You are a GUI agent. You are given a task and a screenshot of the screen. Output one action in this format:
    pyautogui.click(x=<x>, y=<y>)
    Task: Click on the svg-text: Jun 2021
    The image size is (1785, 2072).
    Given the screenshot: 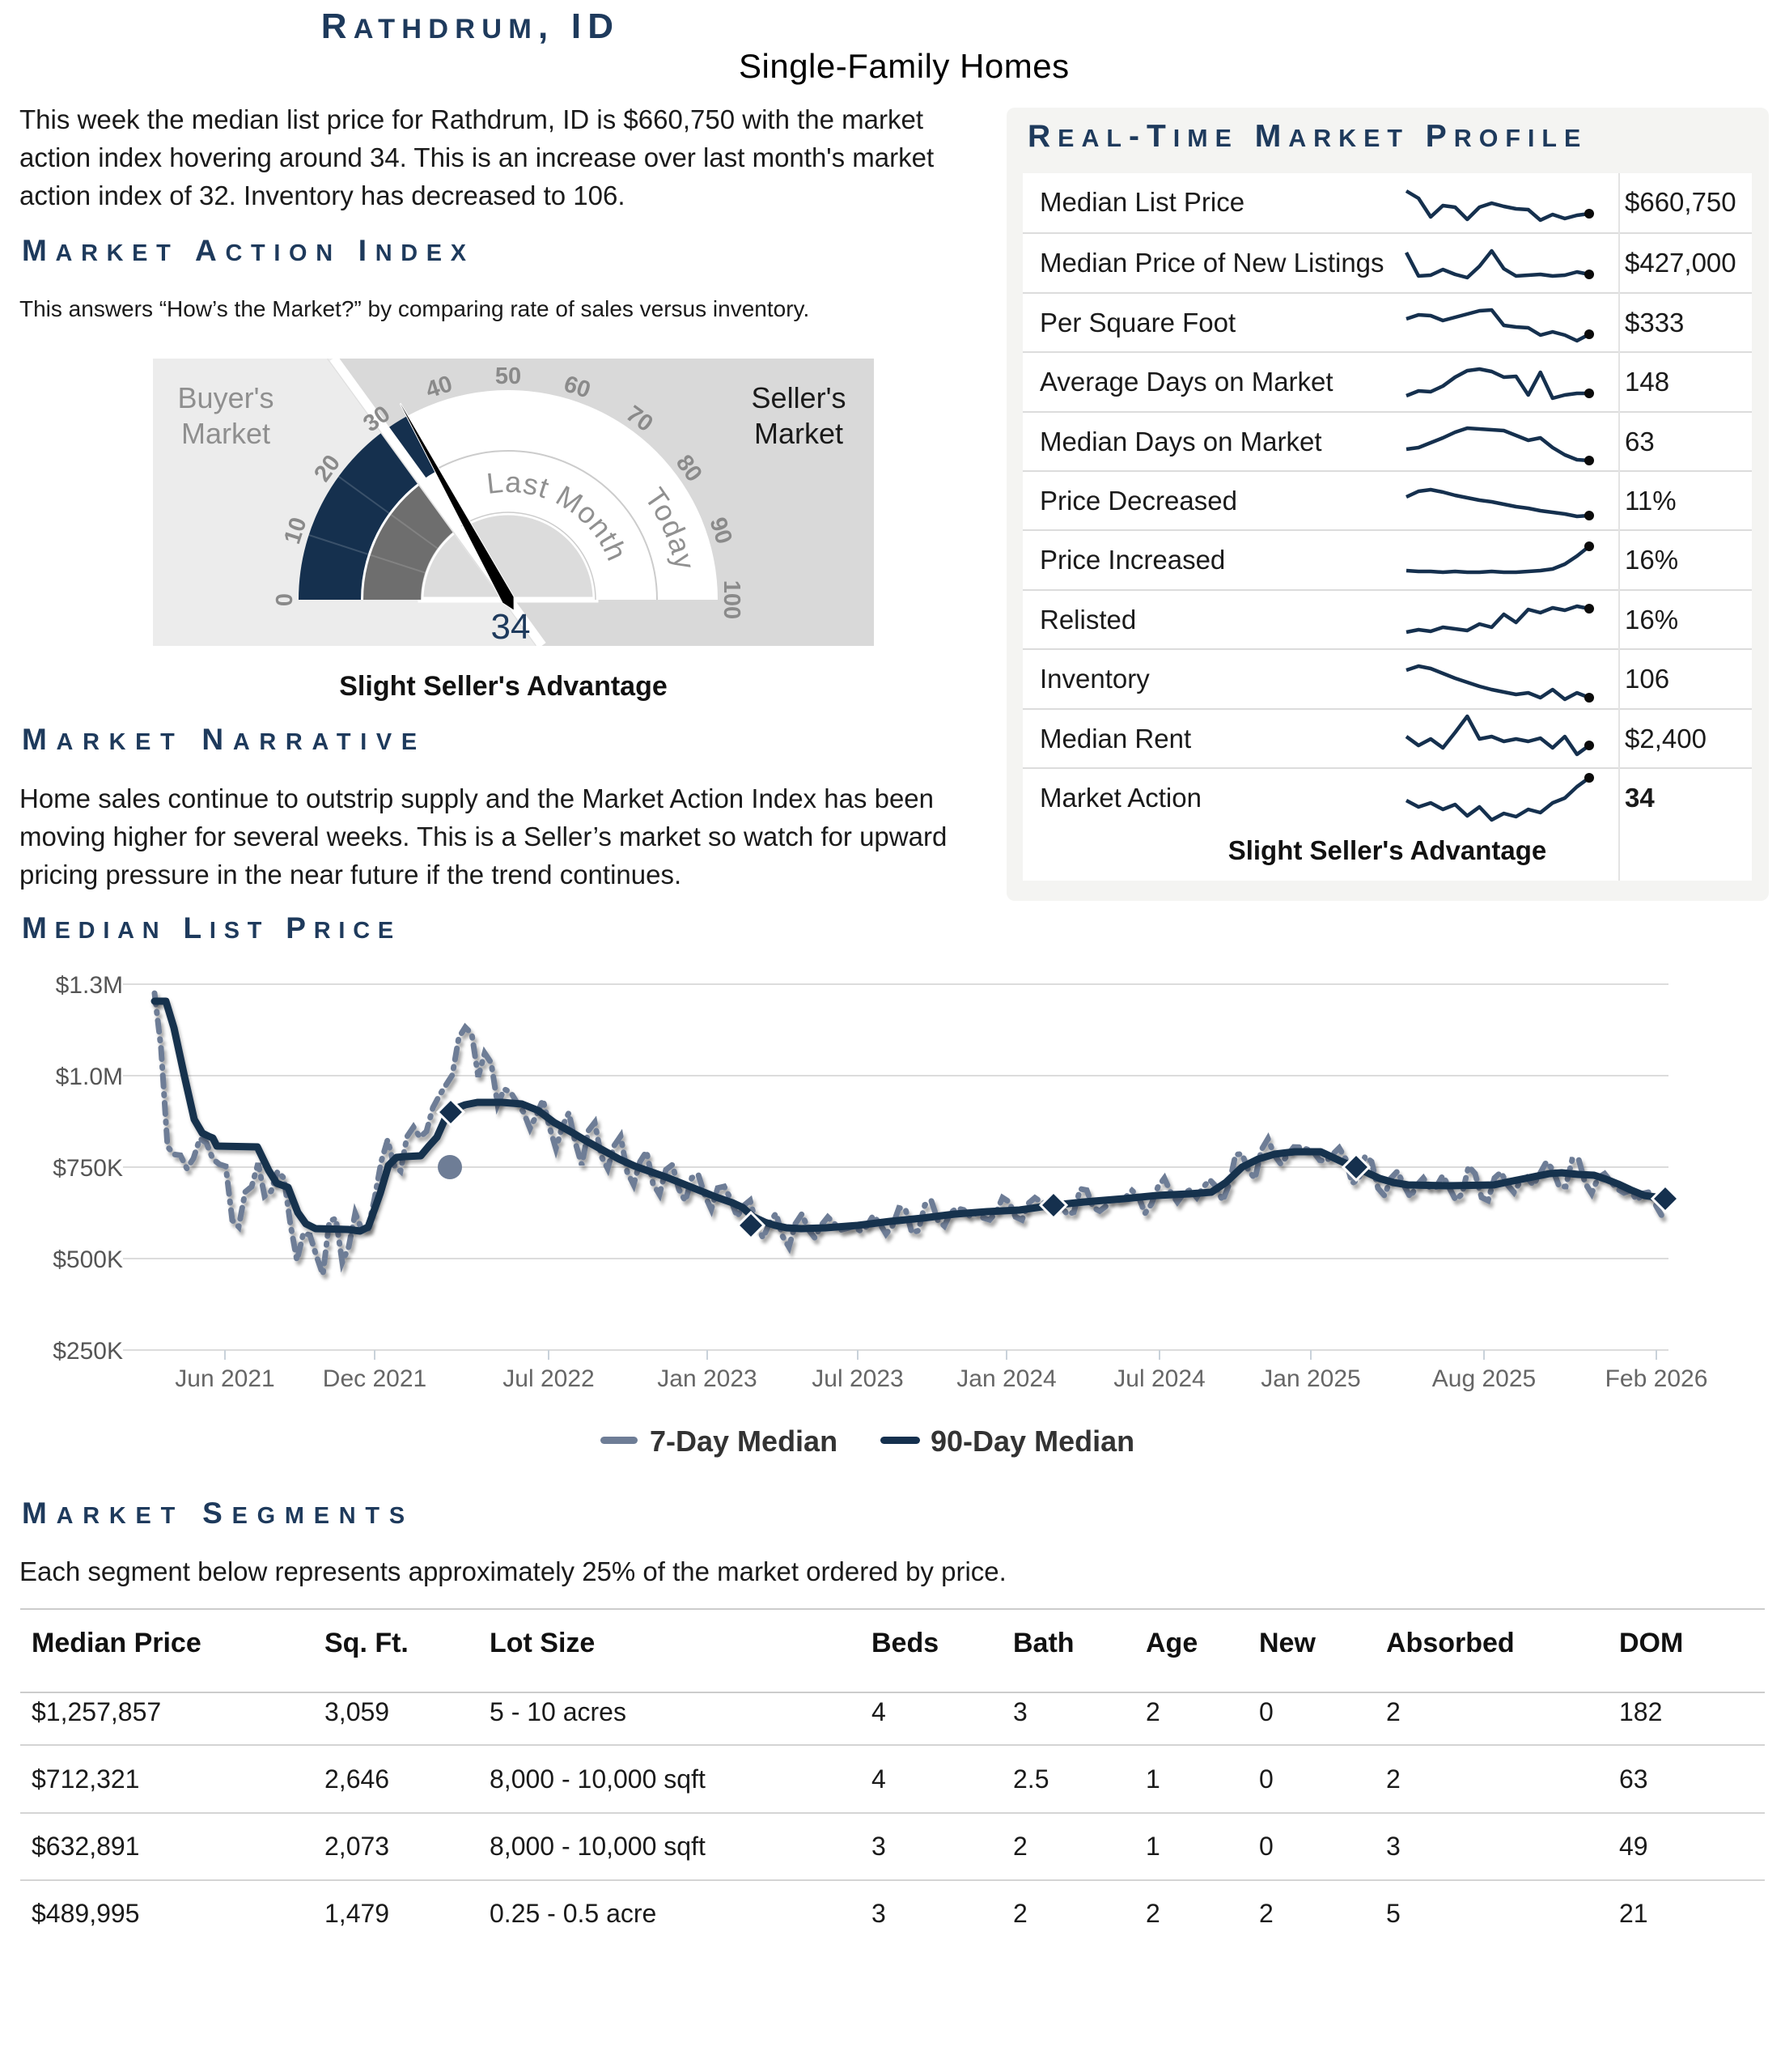 What is the action you would take?
    pyautogui.click(x=224, y=1378)
    